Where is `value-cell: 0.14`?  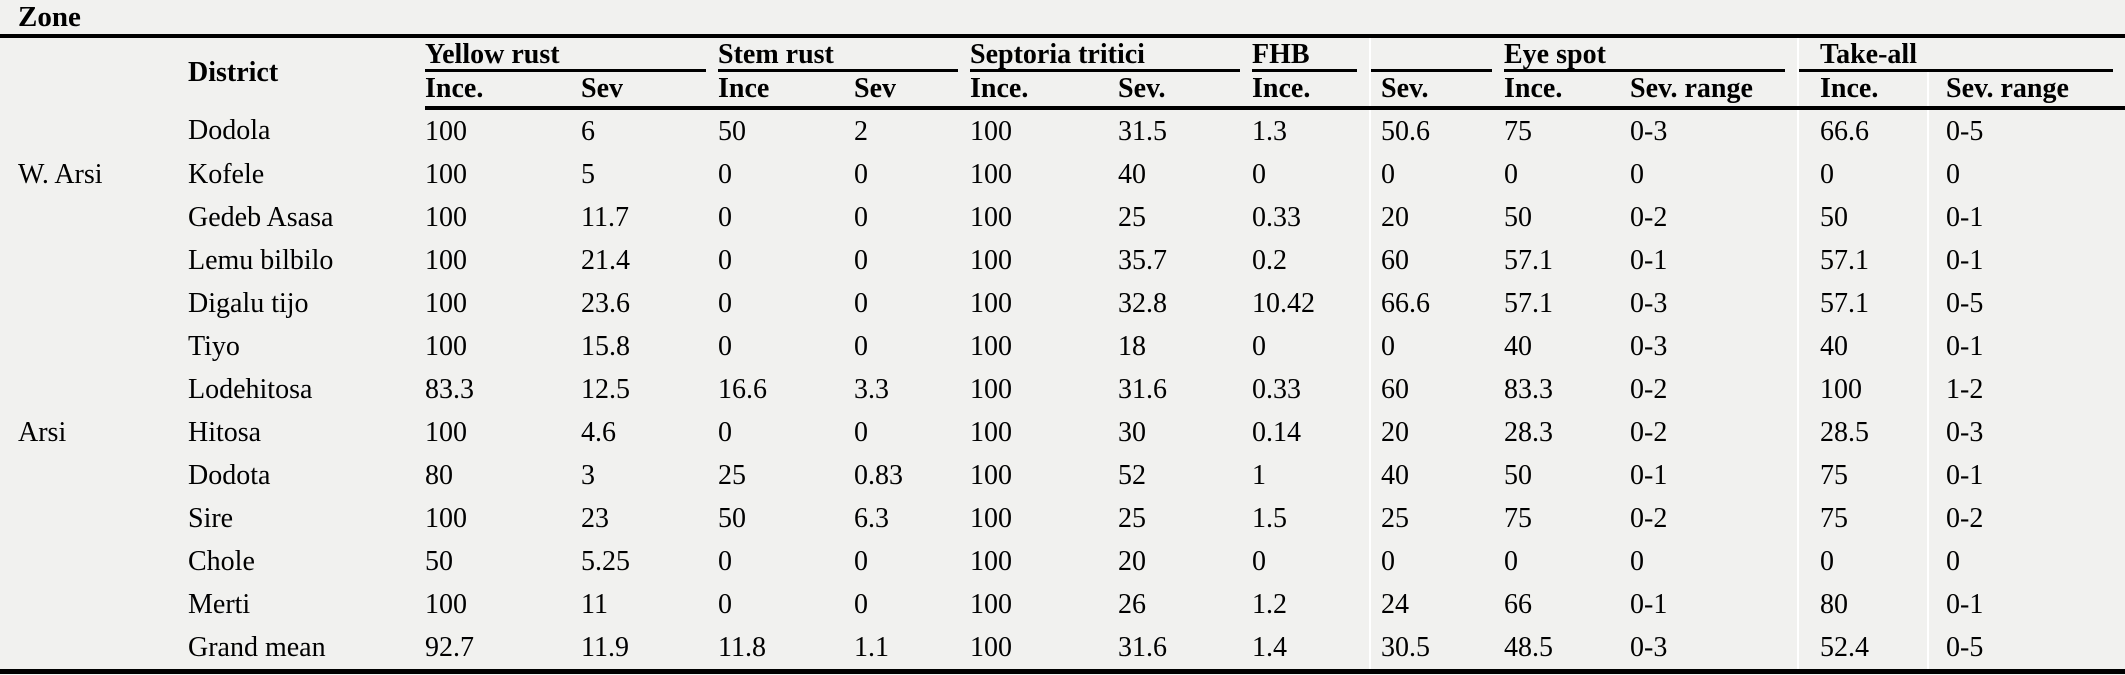
value-cell: 0.14 is located at coordinates (1276, 432).